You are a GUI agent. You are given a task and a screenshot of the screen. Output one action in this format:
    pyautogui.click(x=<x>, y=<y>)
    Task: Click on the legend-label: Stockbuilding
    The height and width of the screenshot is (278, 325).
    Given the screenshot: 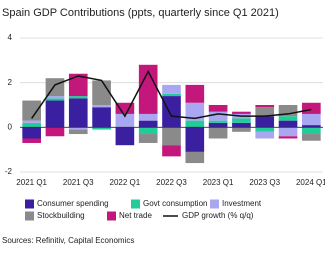 What is the action you would take?
    pyautogui.click(x=61, y=215)
    